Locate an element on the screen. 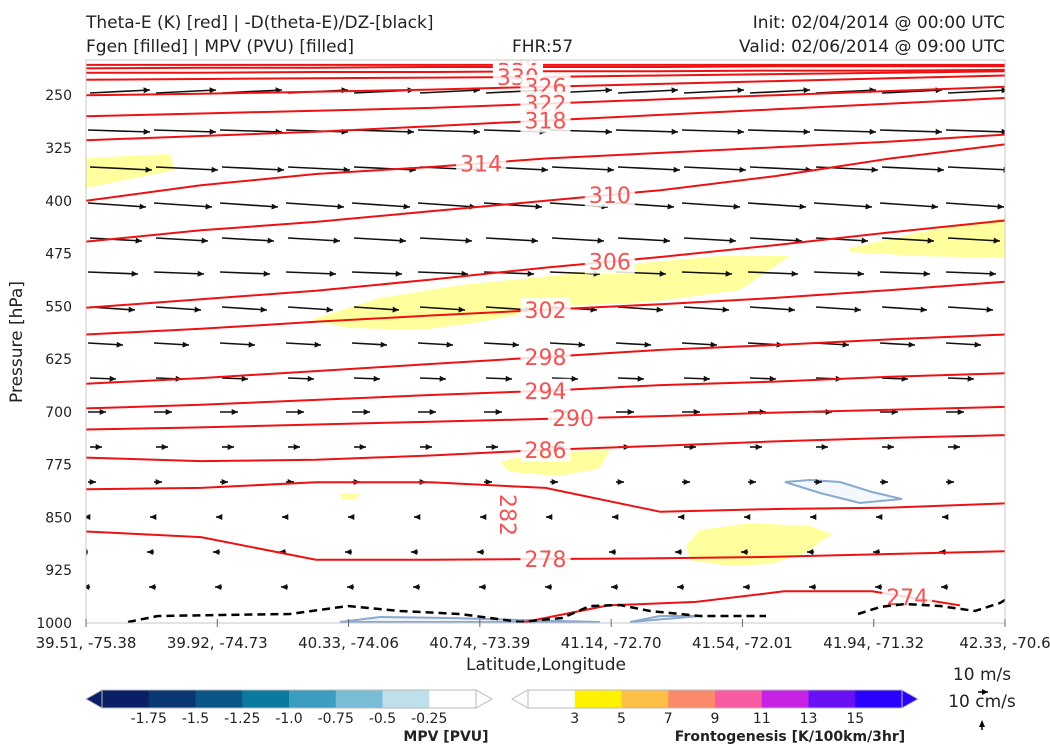 The height and width of the screenshot is (750, 1050). colorbar-low-extend is located at coordinates (93, 699).